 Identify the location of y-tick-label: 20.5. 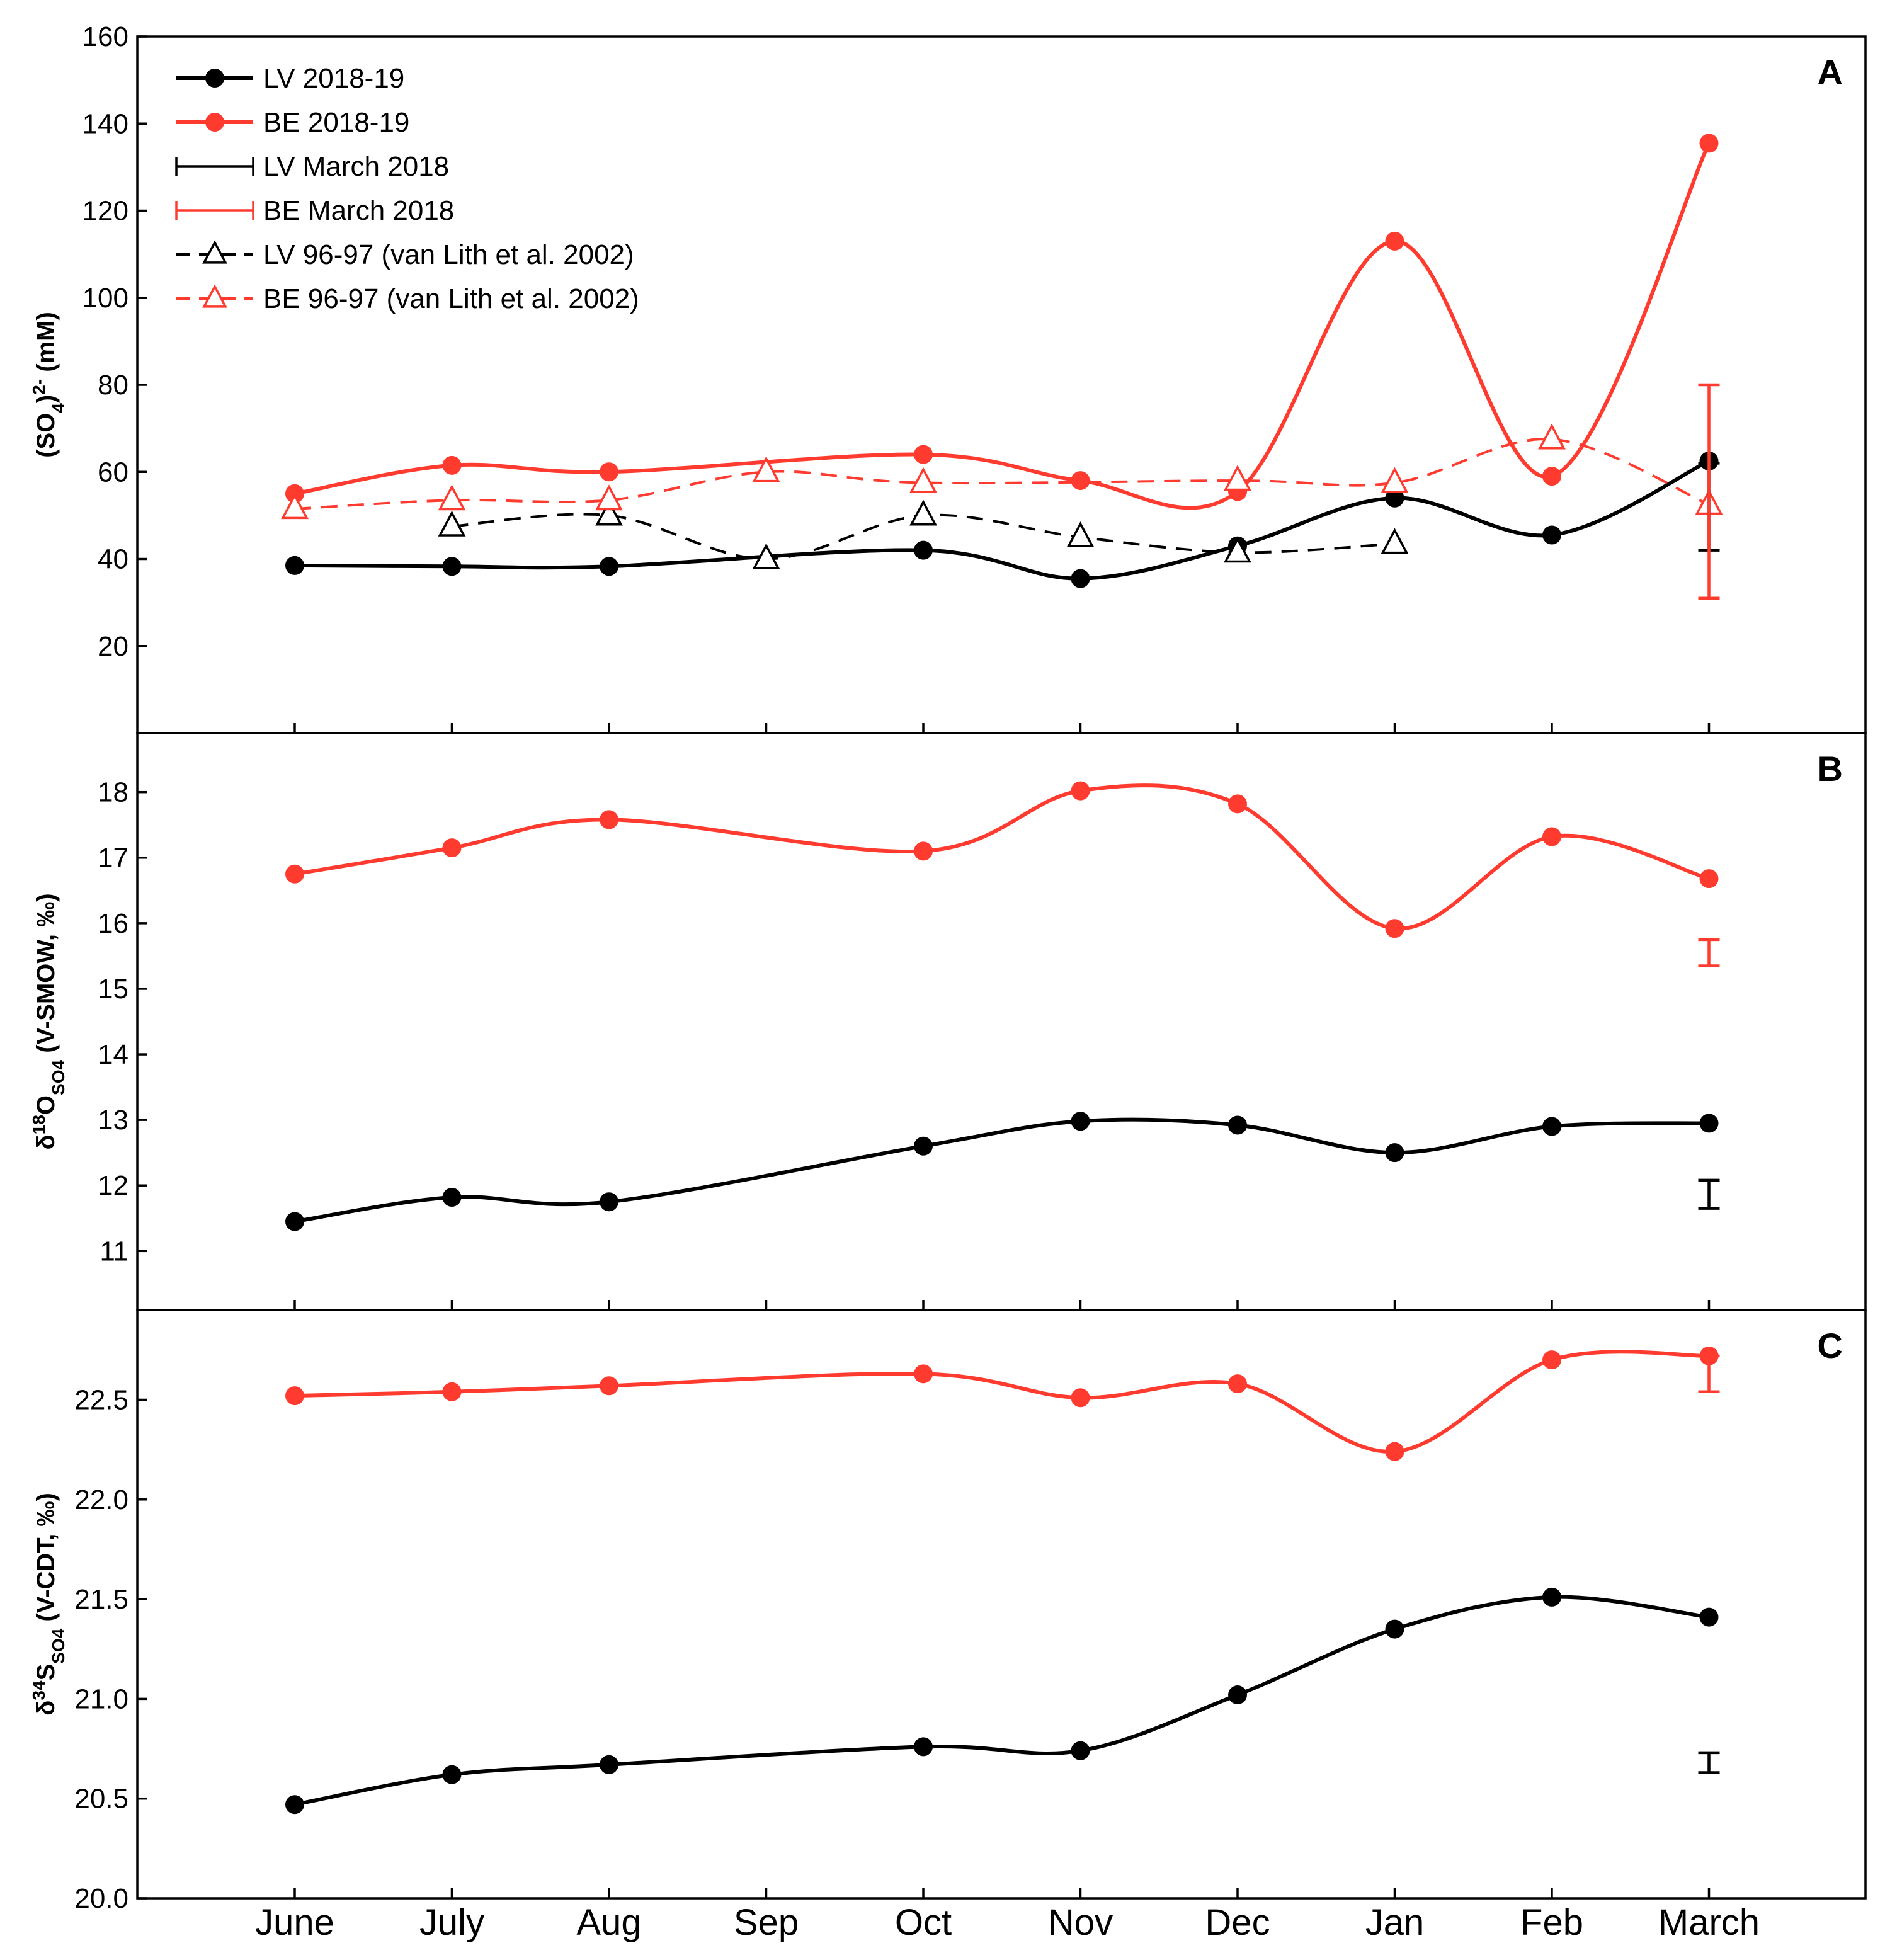
(101, 1799).